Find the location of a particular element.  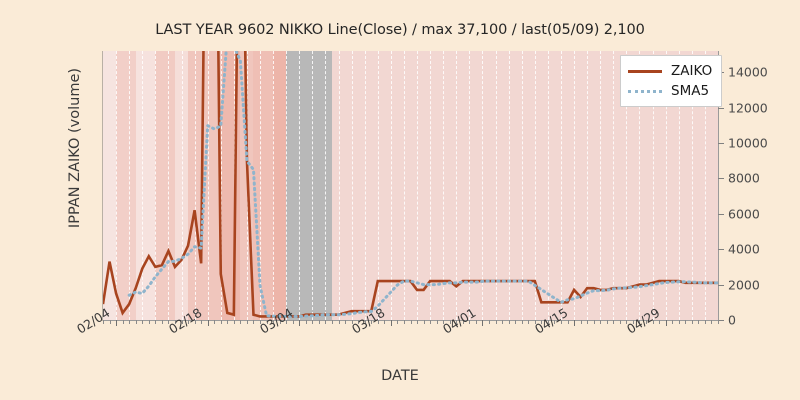

y-tick-label: 0 is located at coordinates (732, 320).